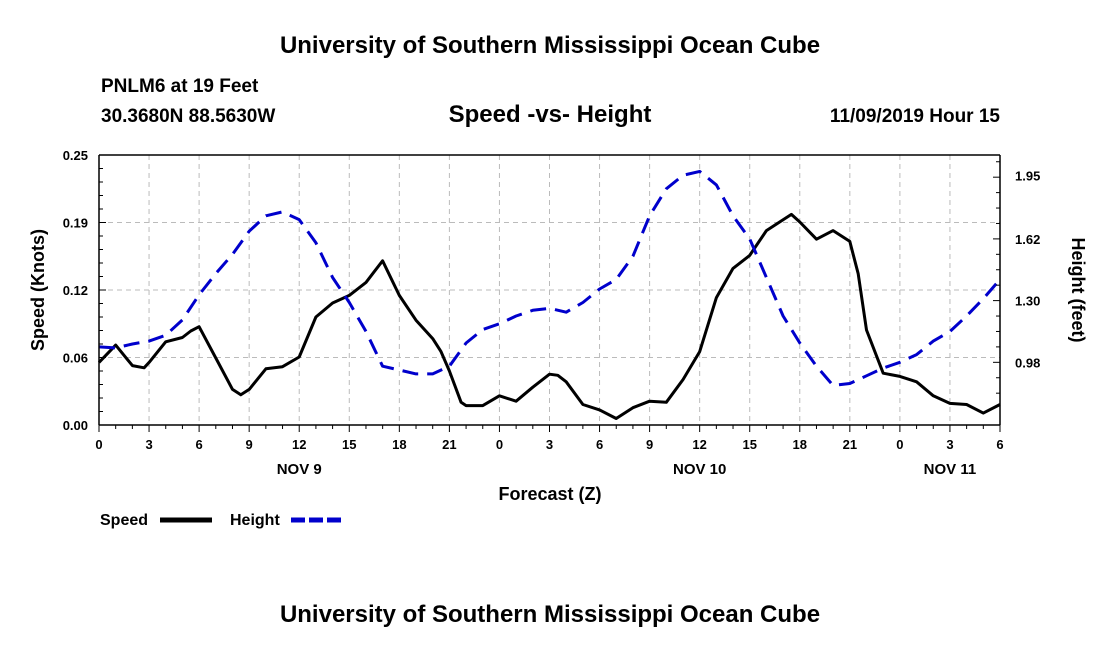 The image size is (1100, 650). Describe the element at coordinates (699, 469) in the screenshot. I see `day-label: NOV 10` at that location.